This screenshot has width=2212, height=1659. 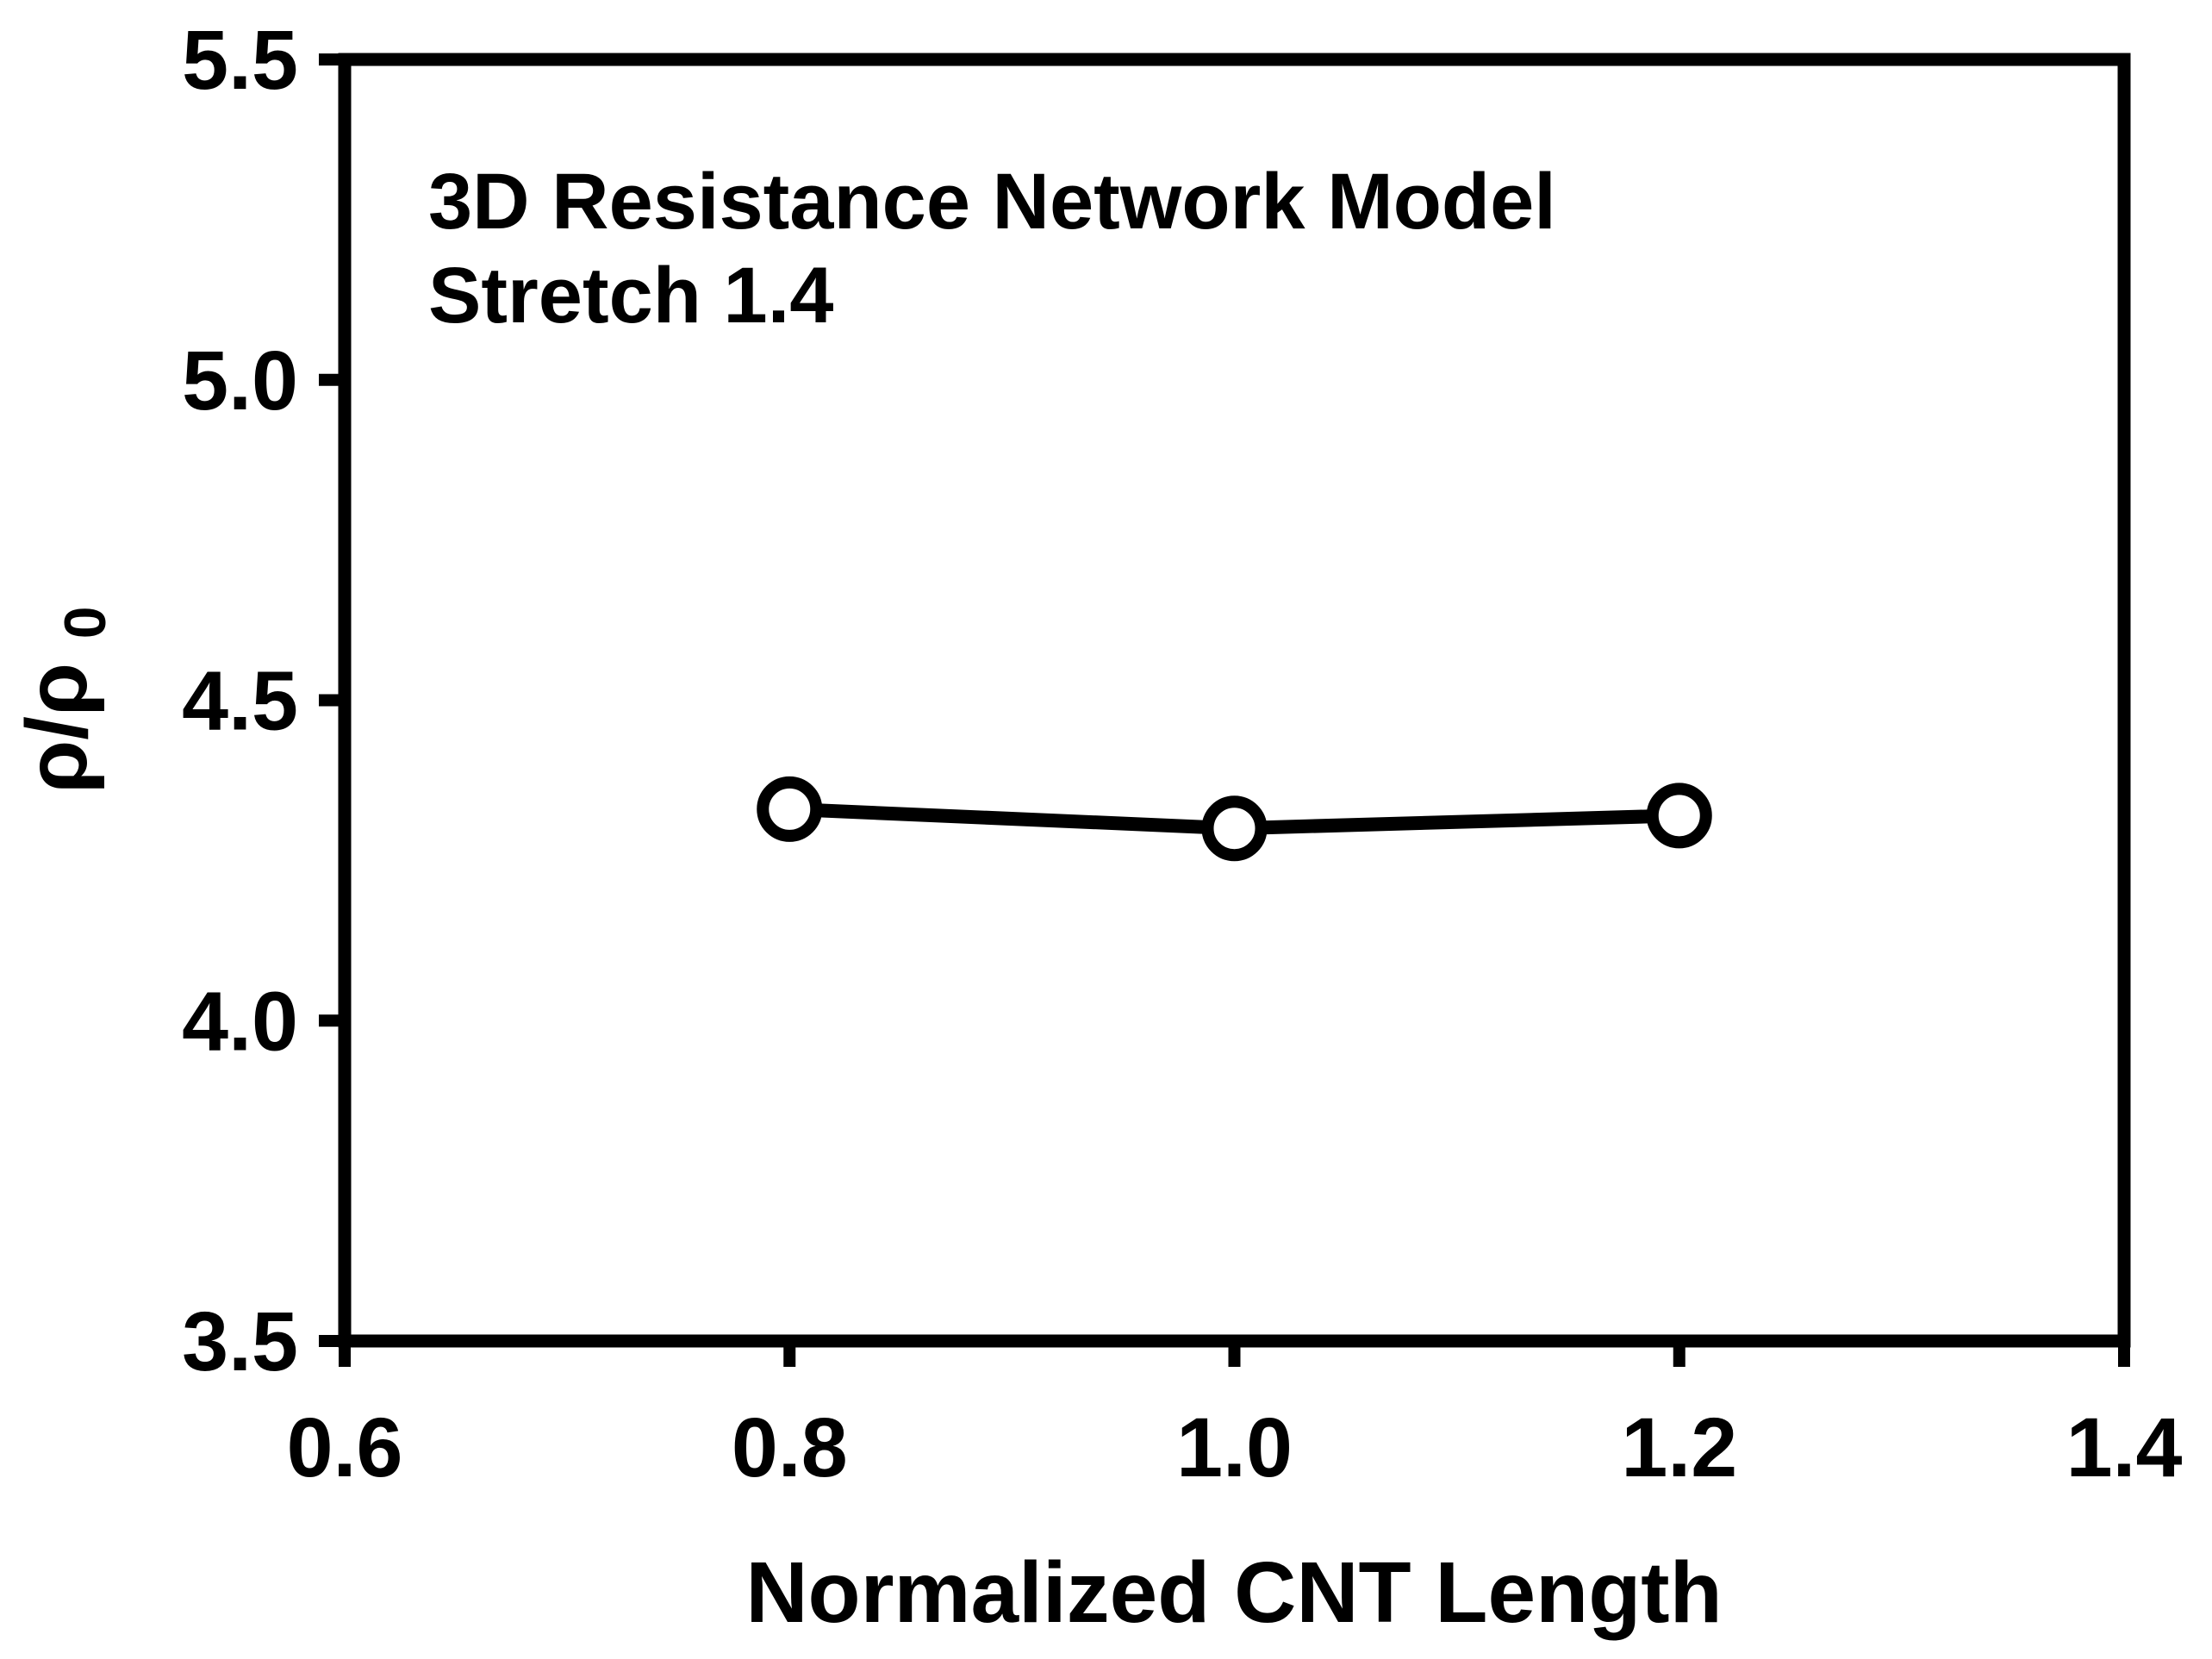 What do you see at coordinates (2125, 1447) in the screenshot?
I see `x-tick-label: 1.4` at bounding box center [2125, 1447].